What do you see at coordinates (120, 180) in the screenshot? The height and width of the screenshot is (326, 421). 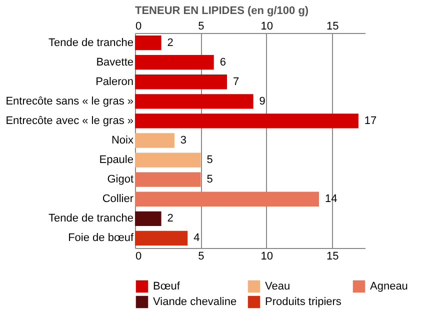 I see `y-tick-label: Gigot` at bounding box center [120, 180].